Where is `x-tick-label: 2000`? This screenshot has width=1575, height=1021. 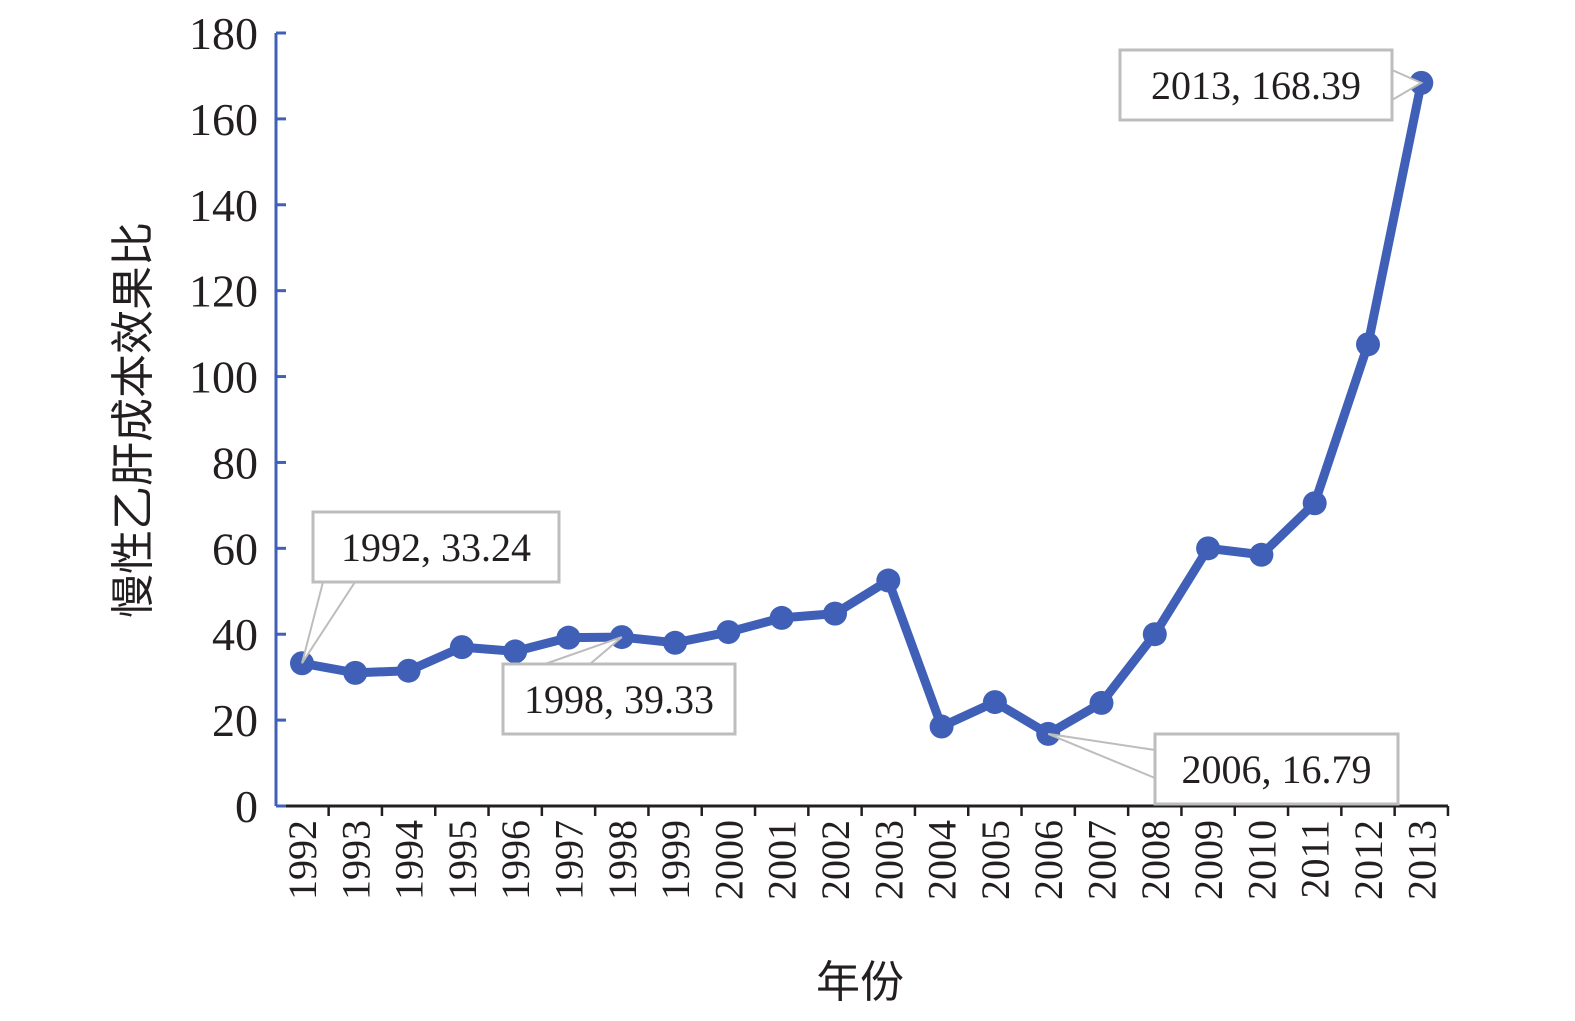
x-tick-label: 2000 is located at coordinates (728, 860).